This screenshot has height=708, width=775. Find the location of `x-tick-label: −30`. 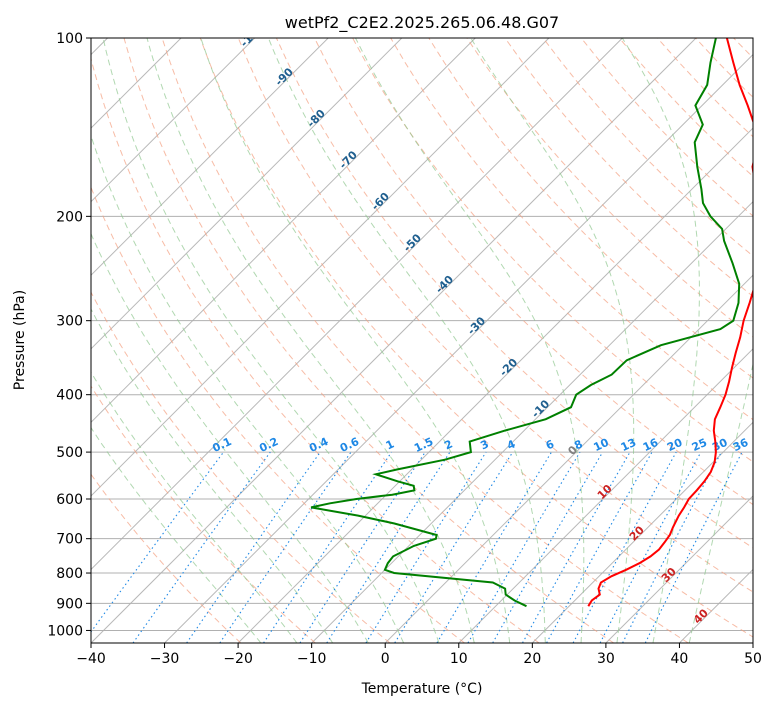

x-tick-label: −30 is located at coordinates (165, 659).